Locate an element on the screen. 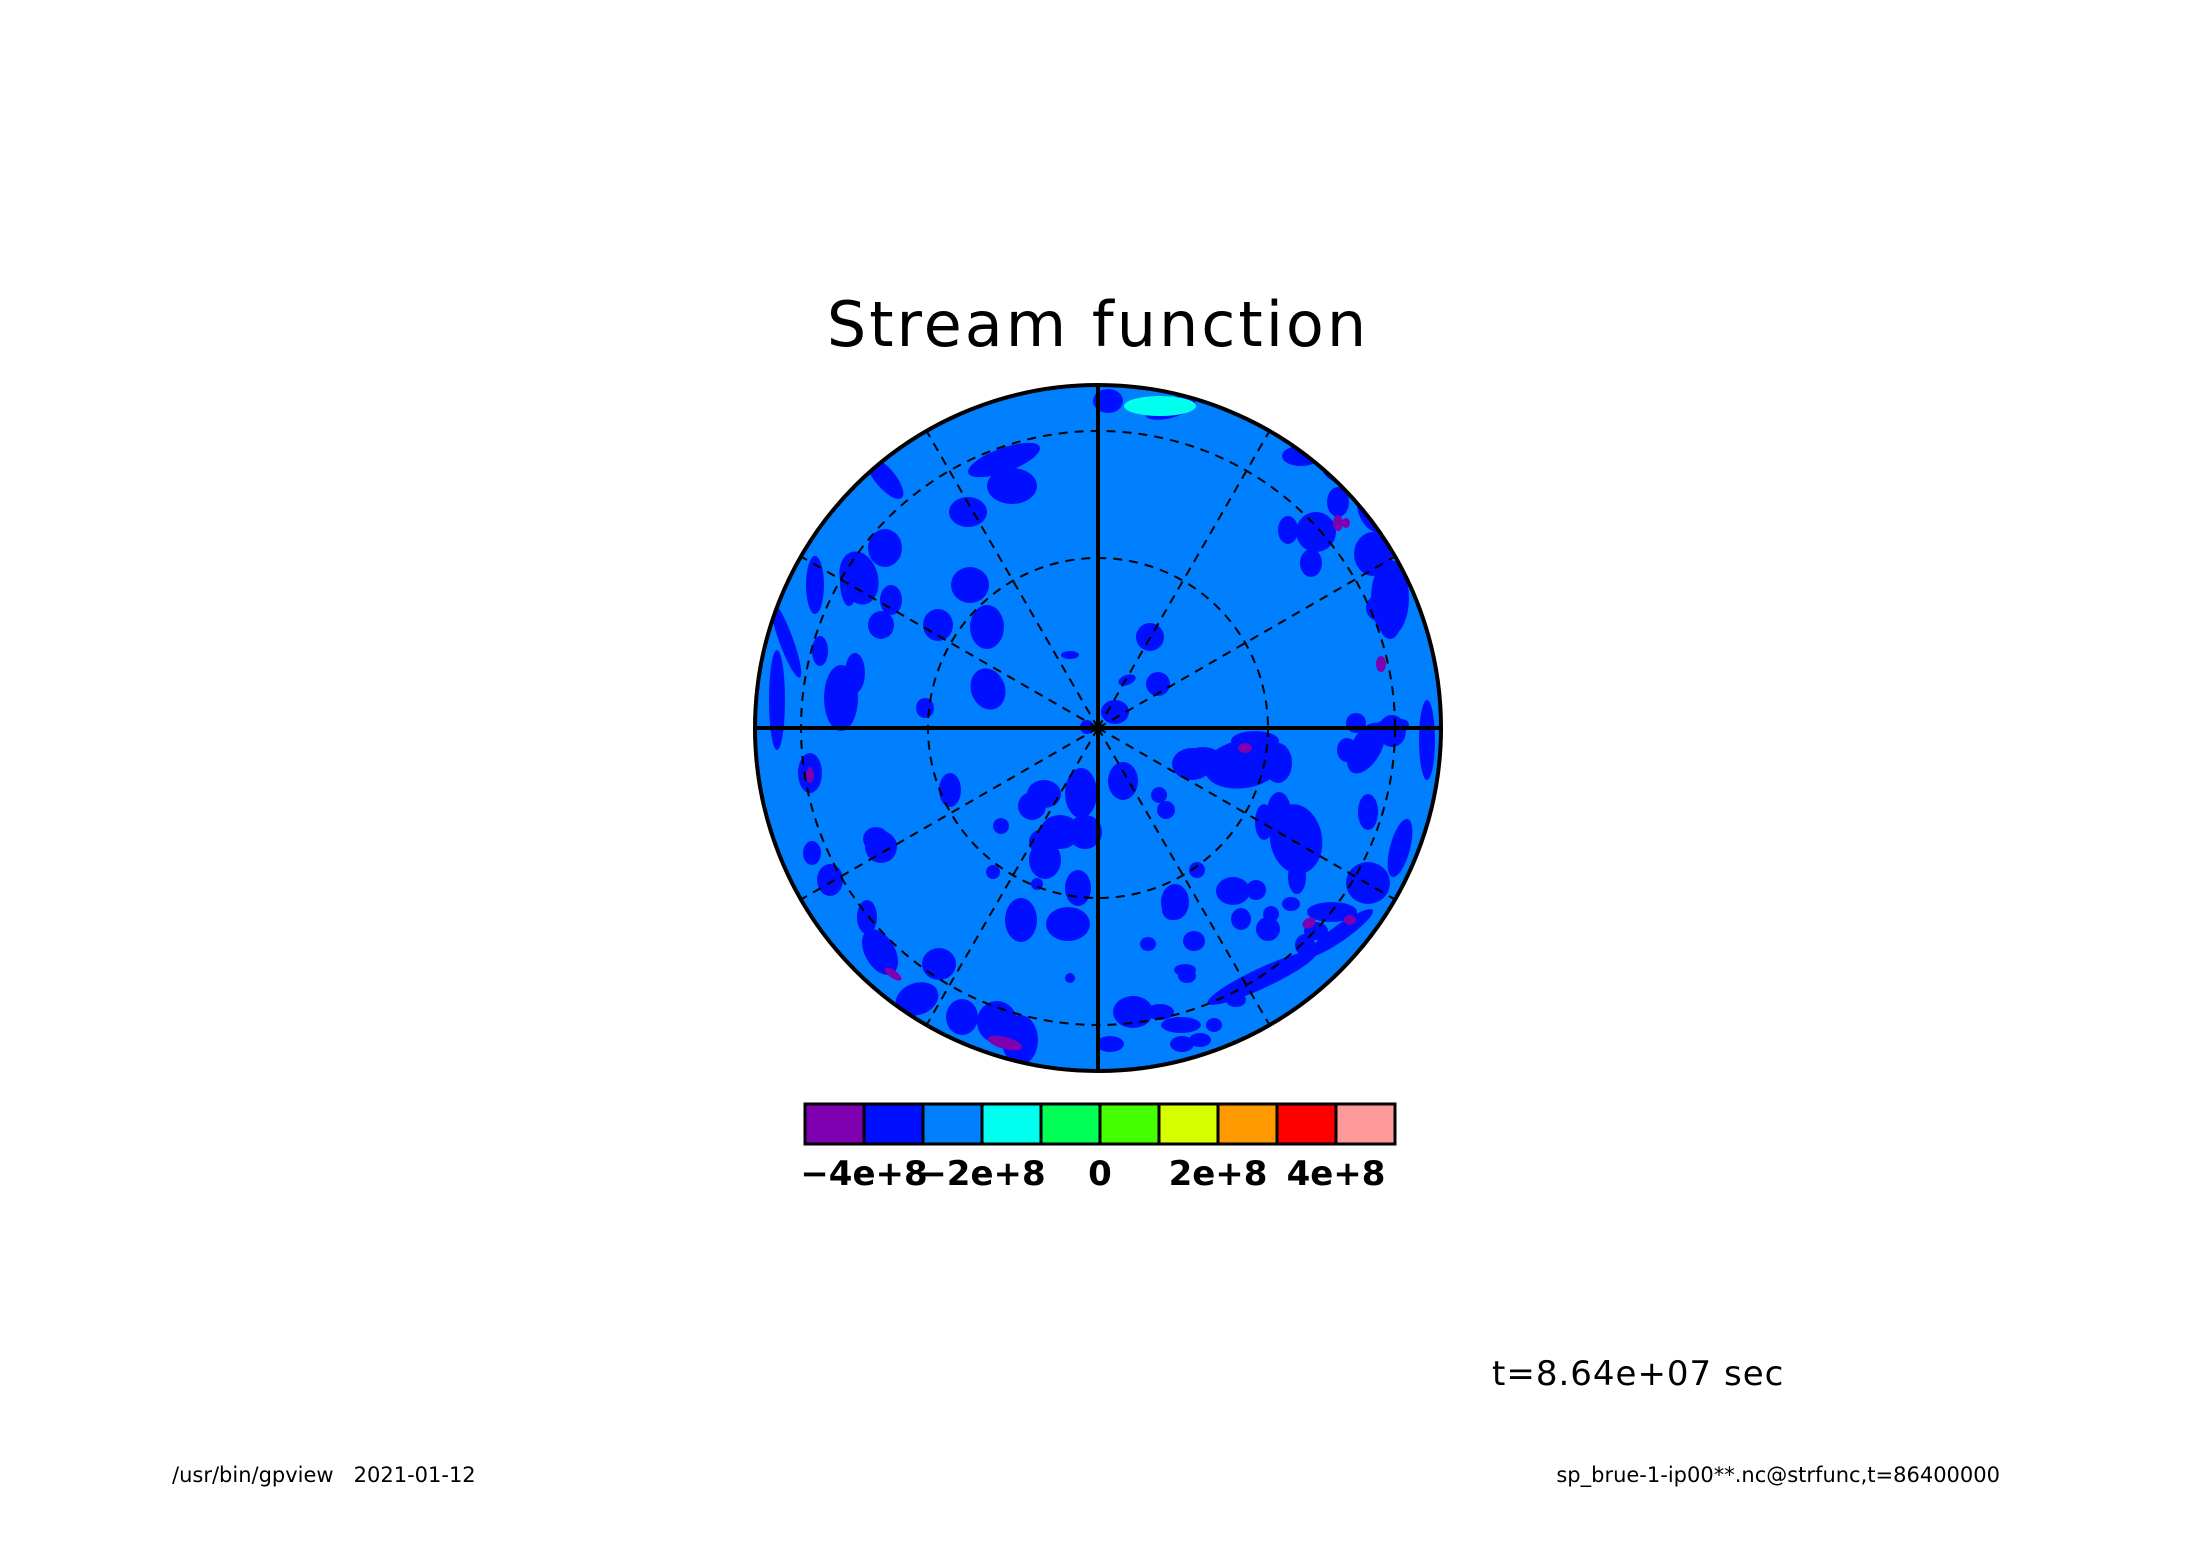 Image resolution: width=2188 pixels, height=1546 pixels. colorbar-tick-label: 4e+8 is located at coordinates (1336, 1174).